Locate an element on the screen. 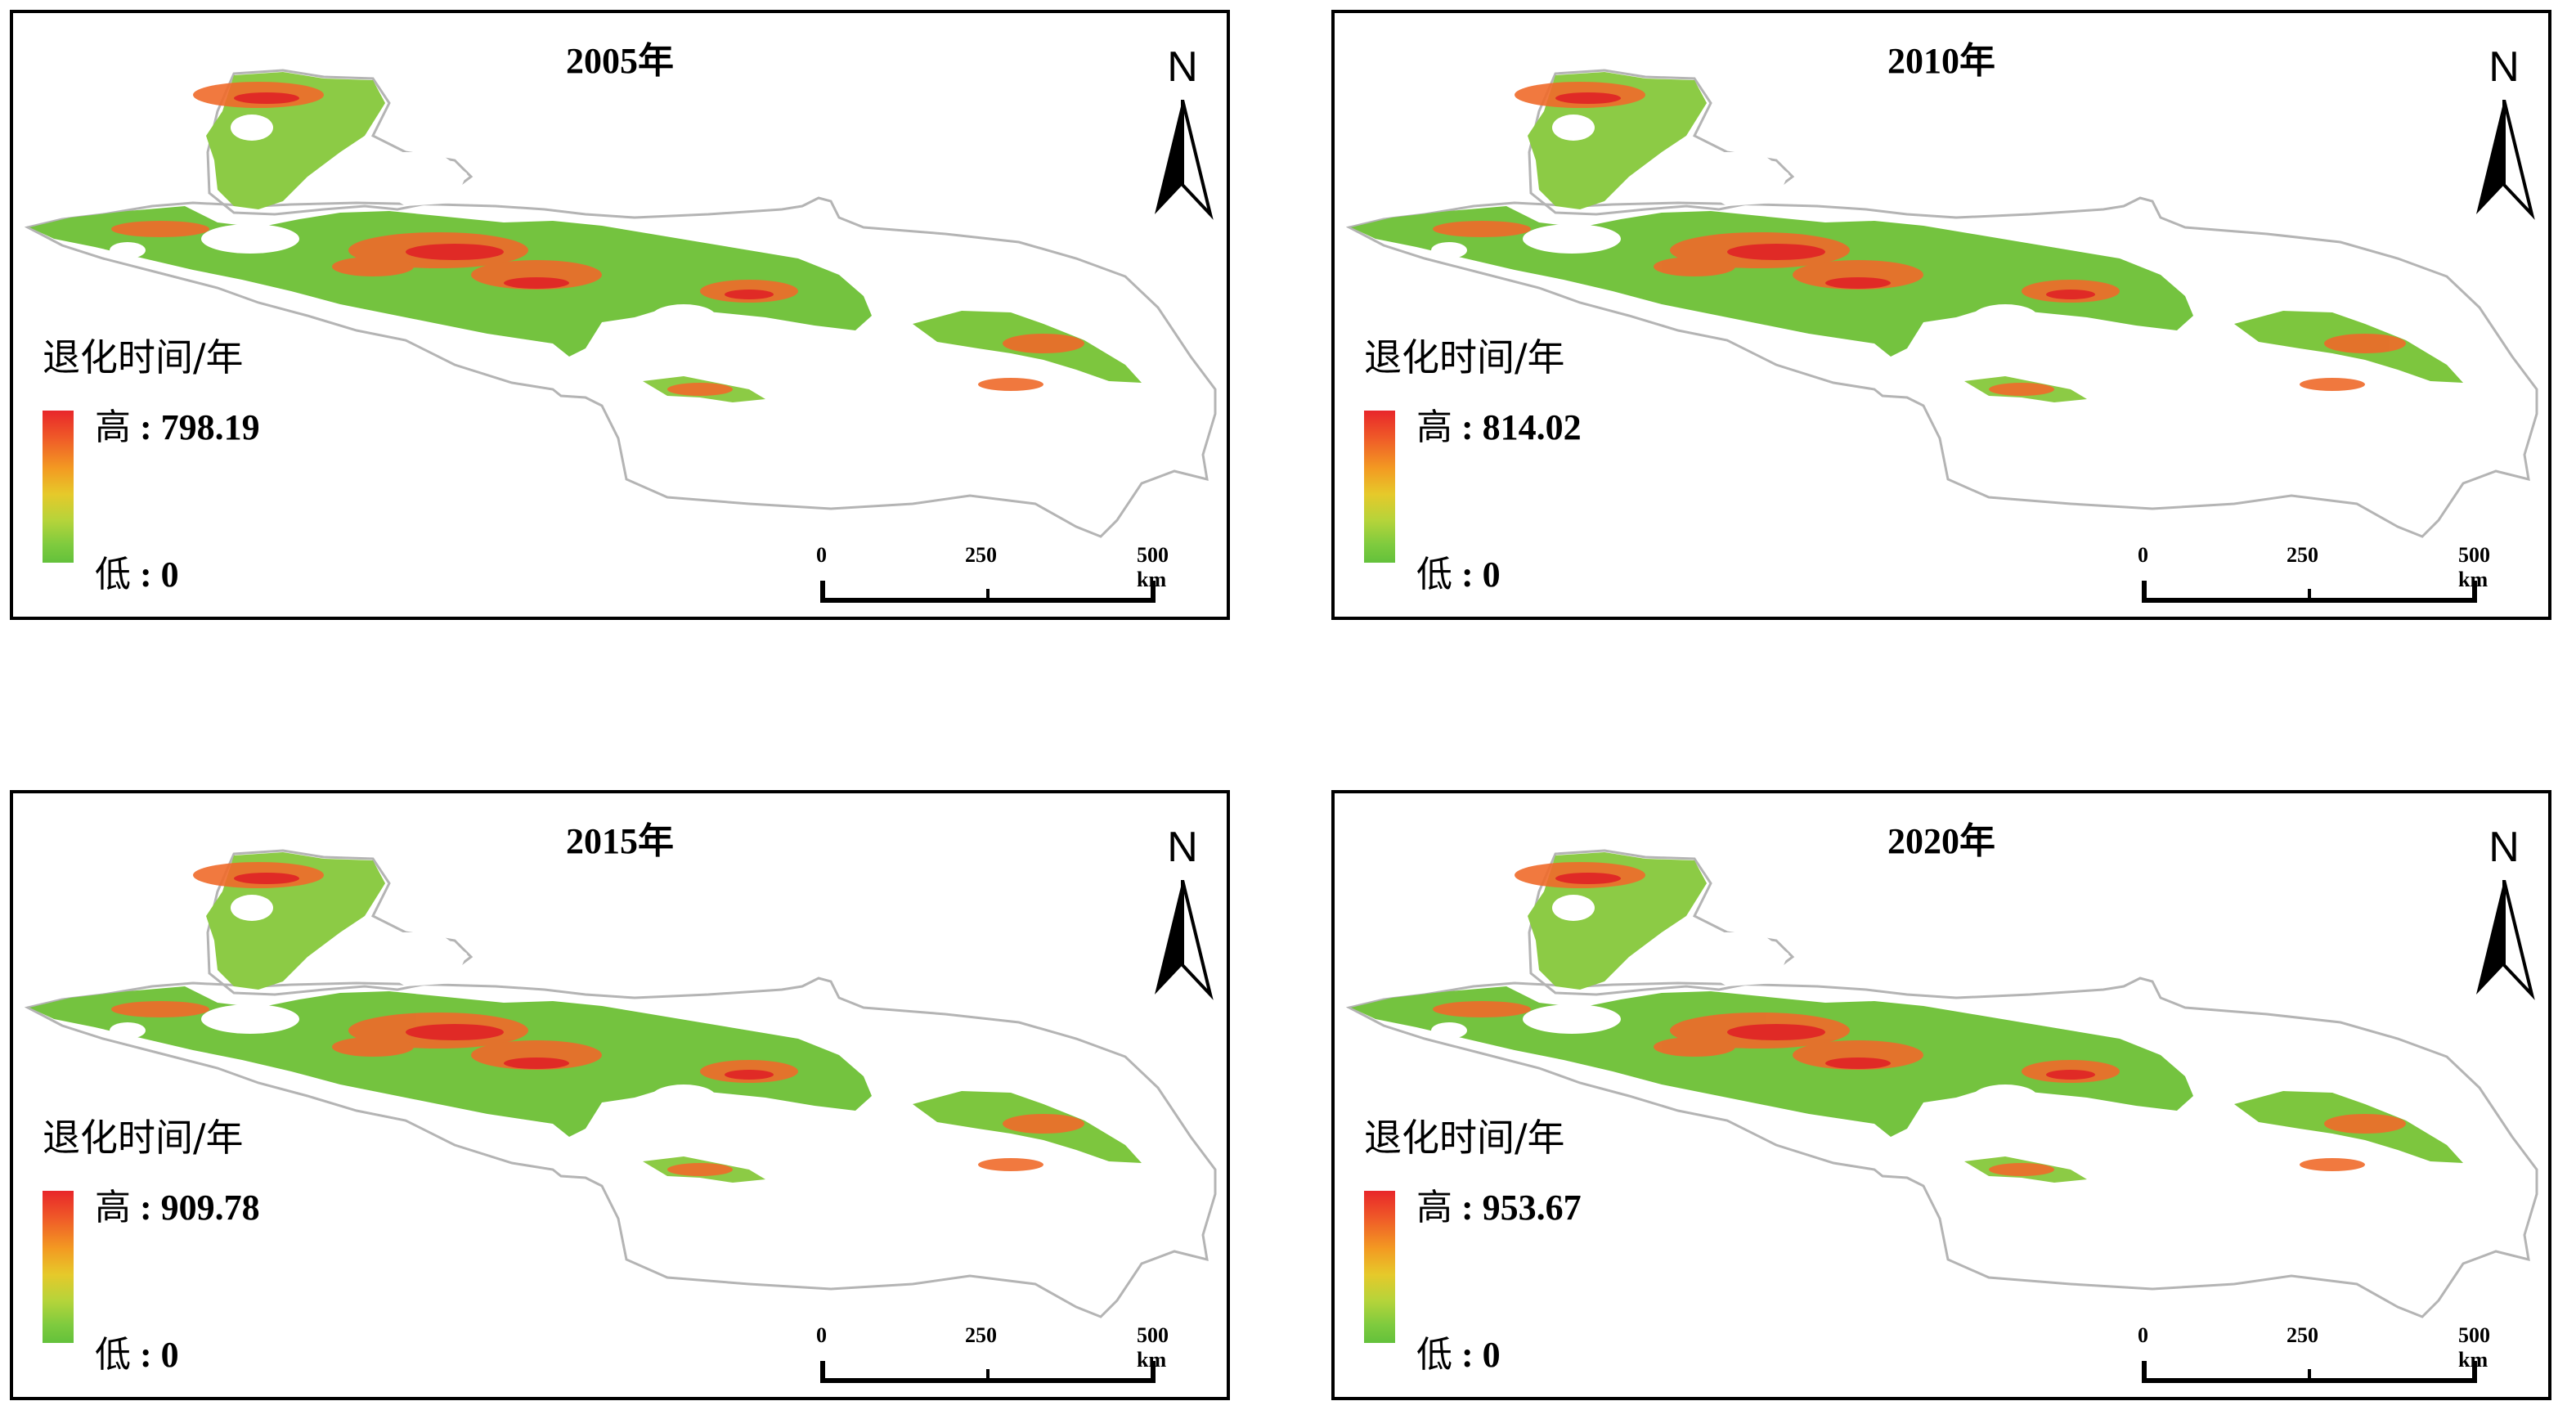 Image resolution: width=2576 pixels, height=1419 pixels. legend-high-value: 798.19 is located at coordinates (210, 427).